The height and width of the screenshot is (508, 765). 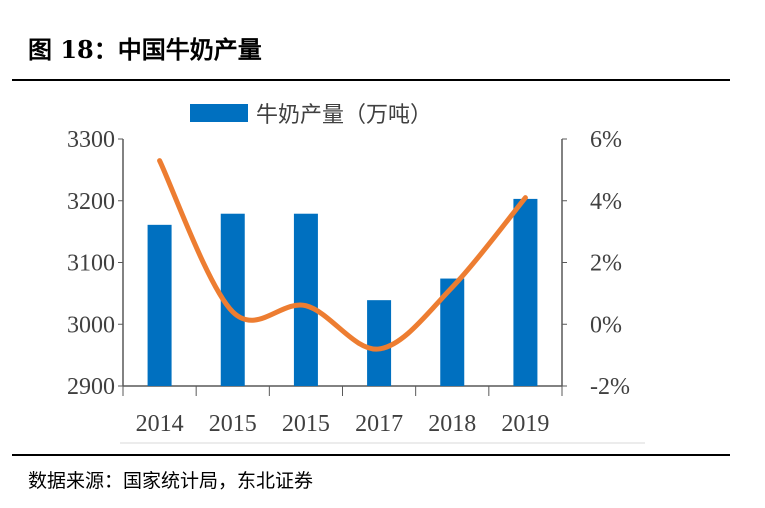 What do you see at coordinates (91, 387) in the screenshot?
I see `left-tick-label: 2900` at bounding box center [91, 387].